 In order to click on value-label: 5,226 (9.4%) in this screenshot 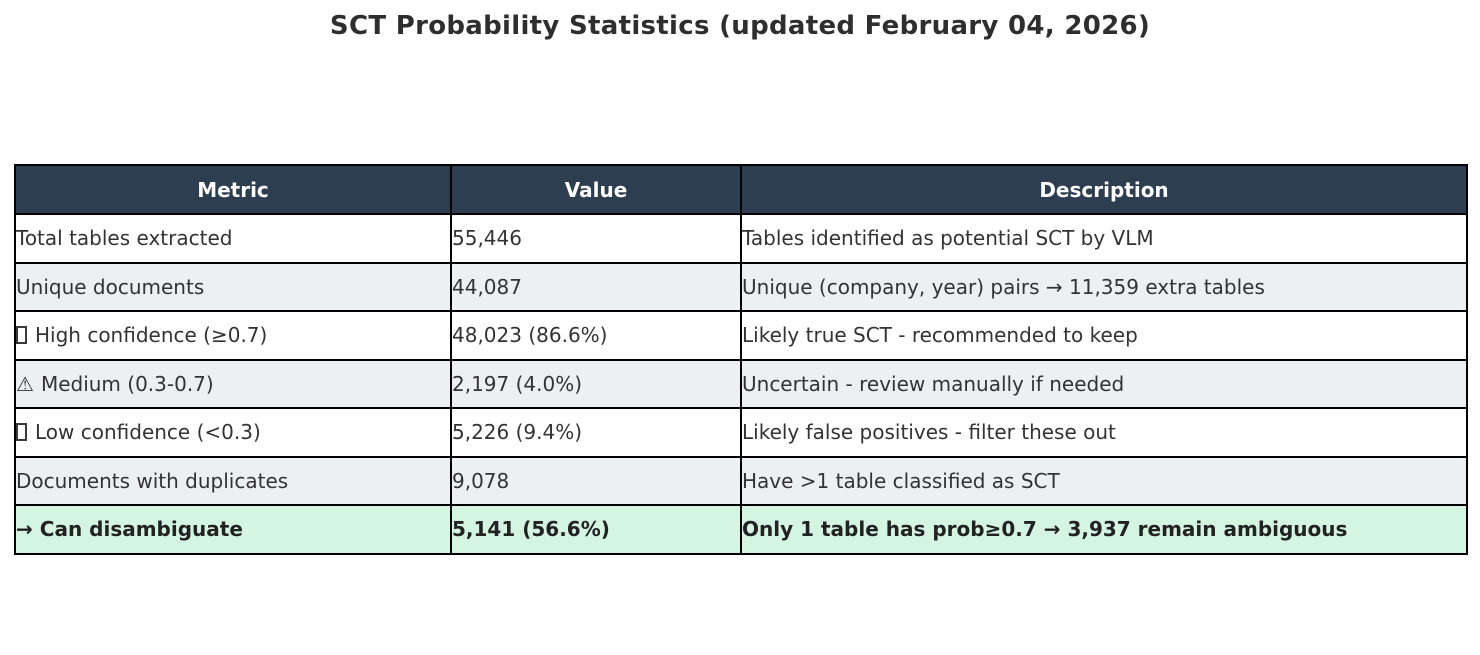, I will do `click(517, 432)`.